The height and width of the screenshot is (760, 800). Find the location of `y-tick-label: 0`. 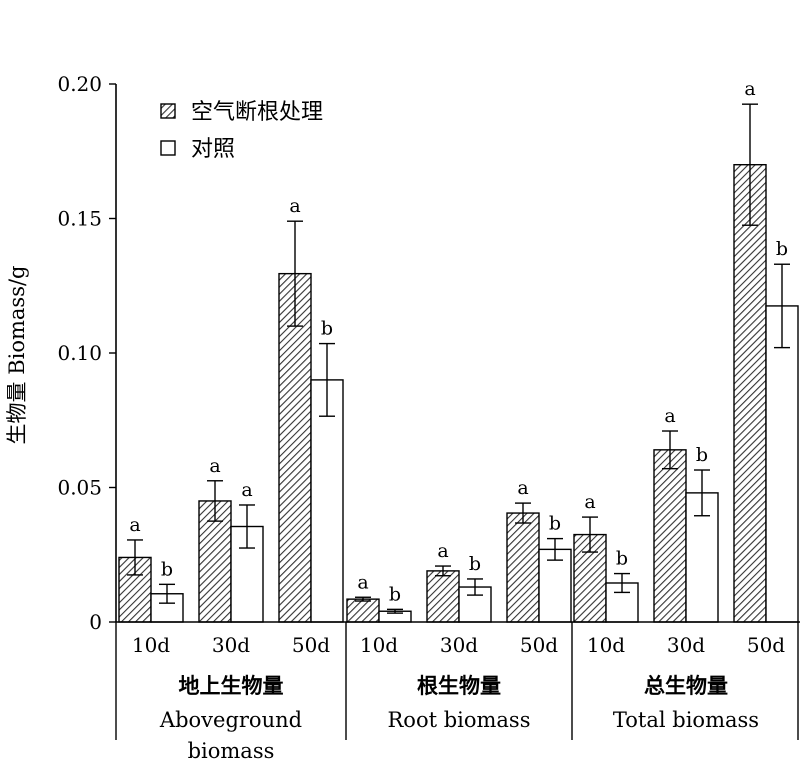

y-tick-label: 0 is located at coordinates (95, 622).